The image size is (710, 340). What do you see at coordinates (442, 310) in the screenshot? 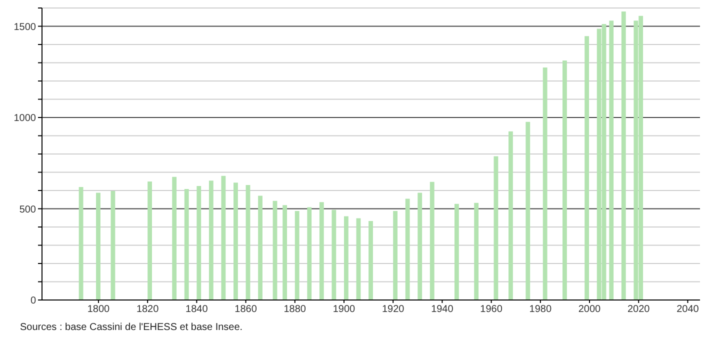
I see `x-tick-label: 1940` at bounding box center [442, 310].